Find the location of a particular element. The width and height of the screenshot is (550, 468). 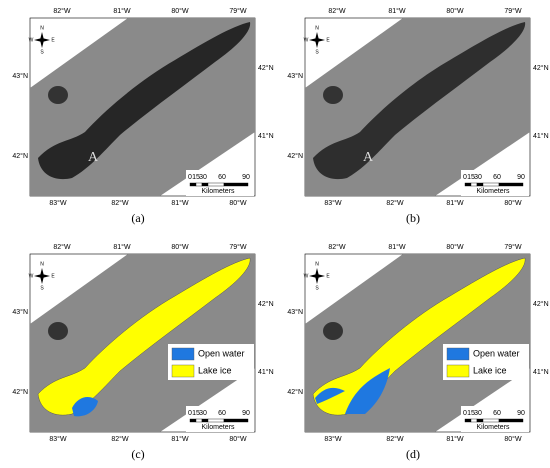

legend-label: Lake ice is located at coordinates (490, 370).